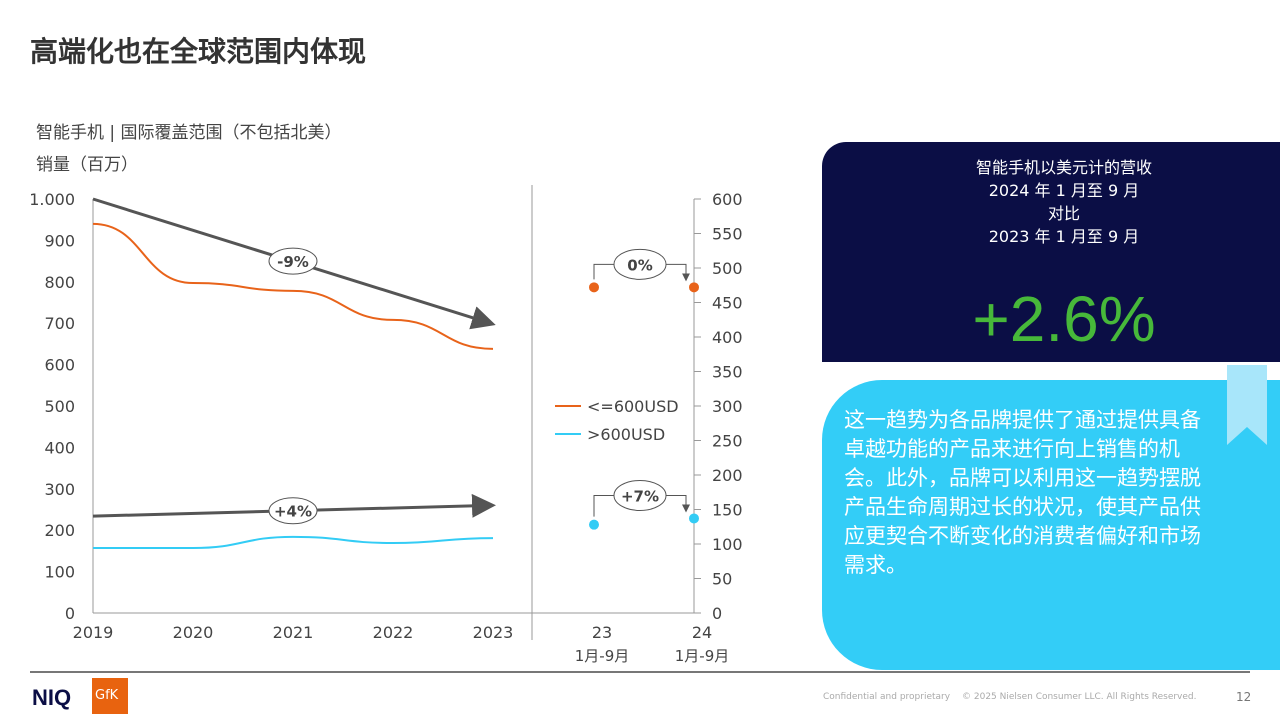 The height and width of the screenshot is (720, 1280). I want to click on y-tick-label: 150, so click(727, 510).